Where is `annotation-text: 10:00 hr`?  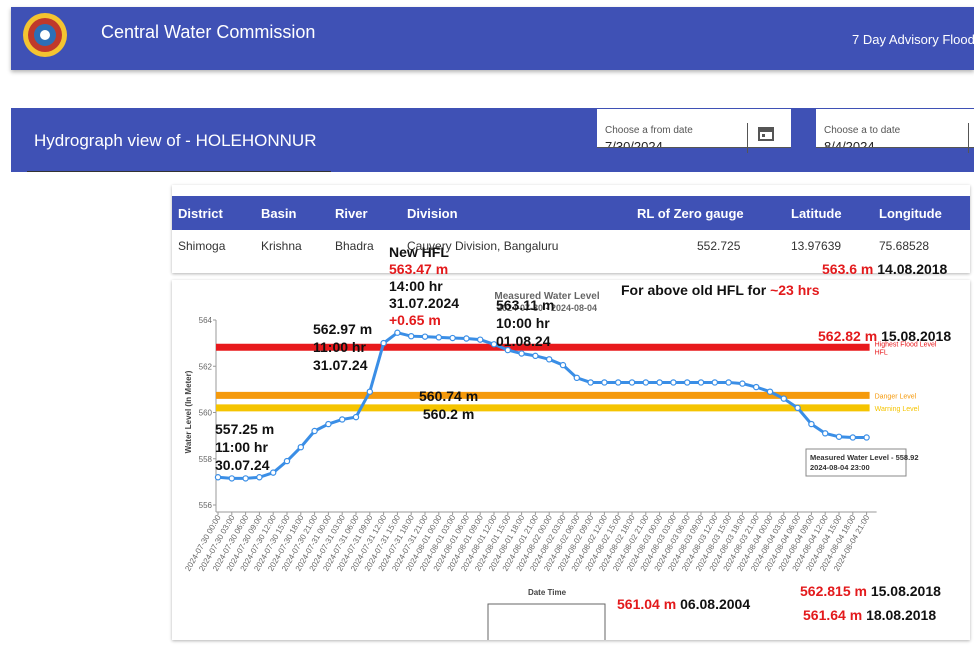
annotation-text: 10:00 hr is located at coordinates (523, 323).